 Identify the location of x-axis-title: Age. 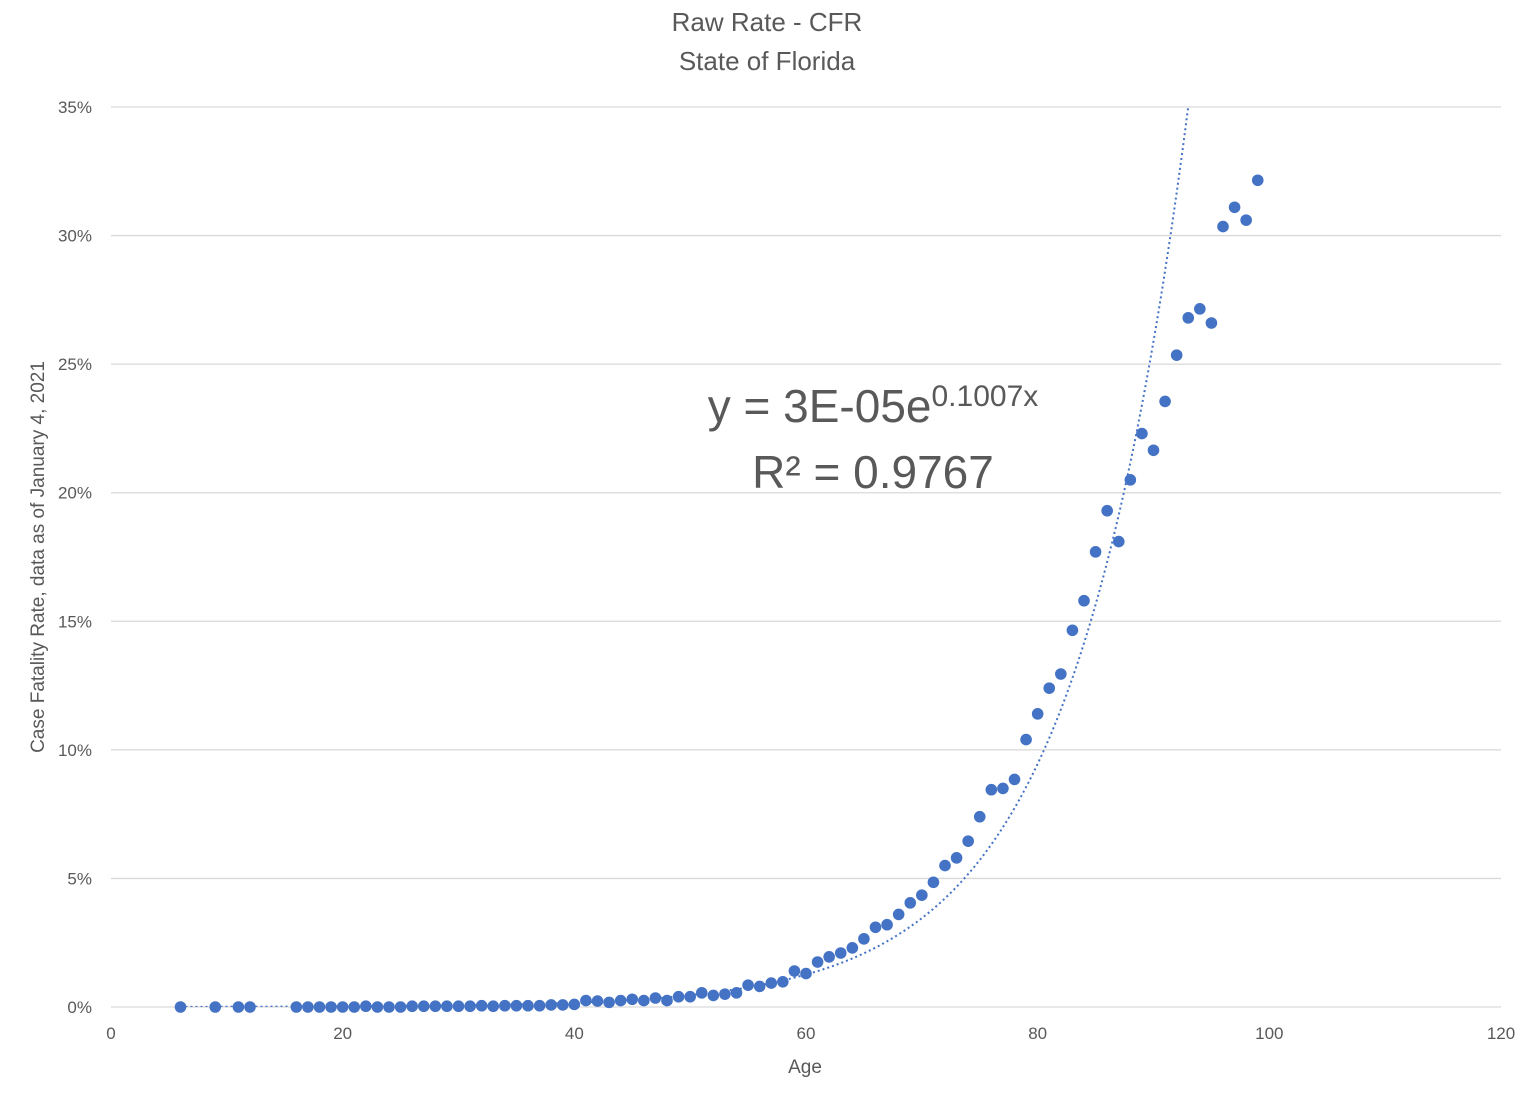
(805, 1067).